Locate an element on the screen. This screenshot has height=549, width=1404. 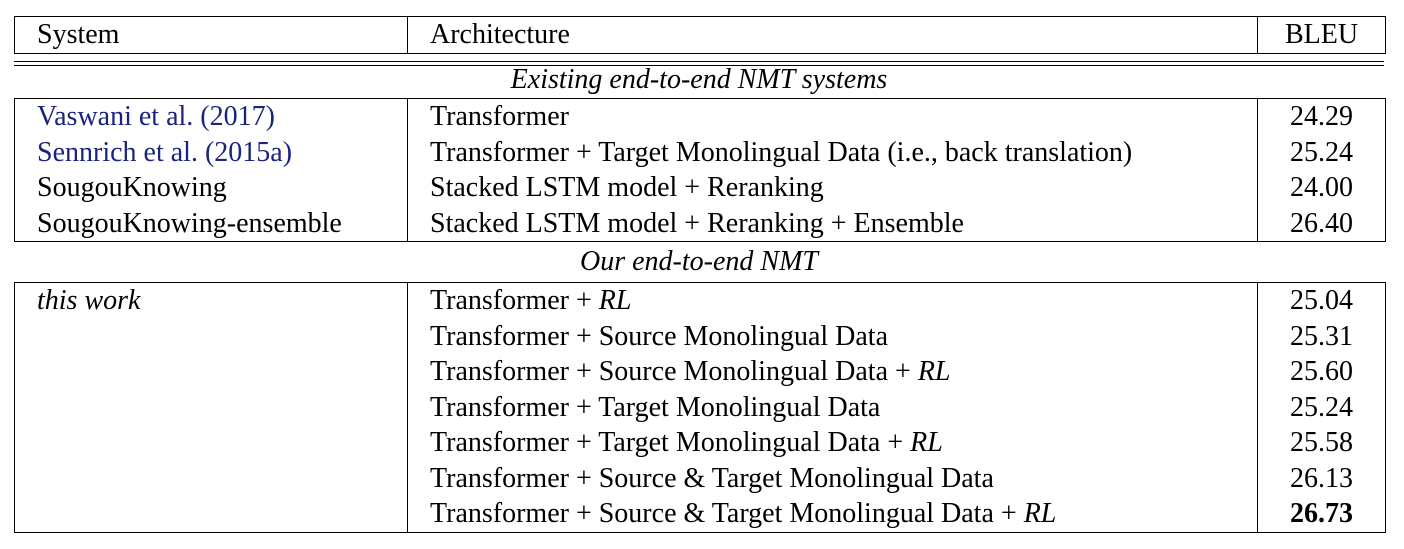
bleu-cell: 26.40 is located at coordinates (1321, 223).